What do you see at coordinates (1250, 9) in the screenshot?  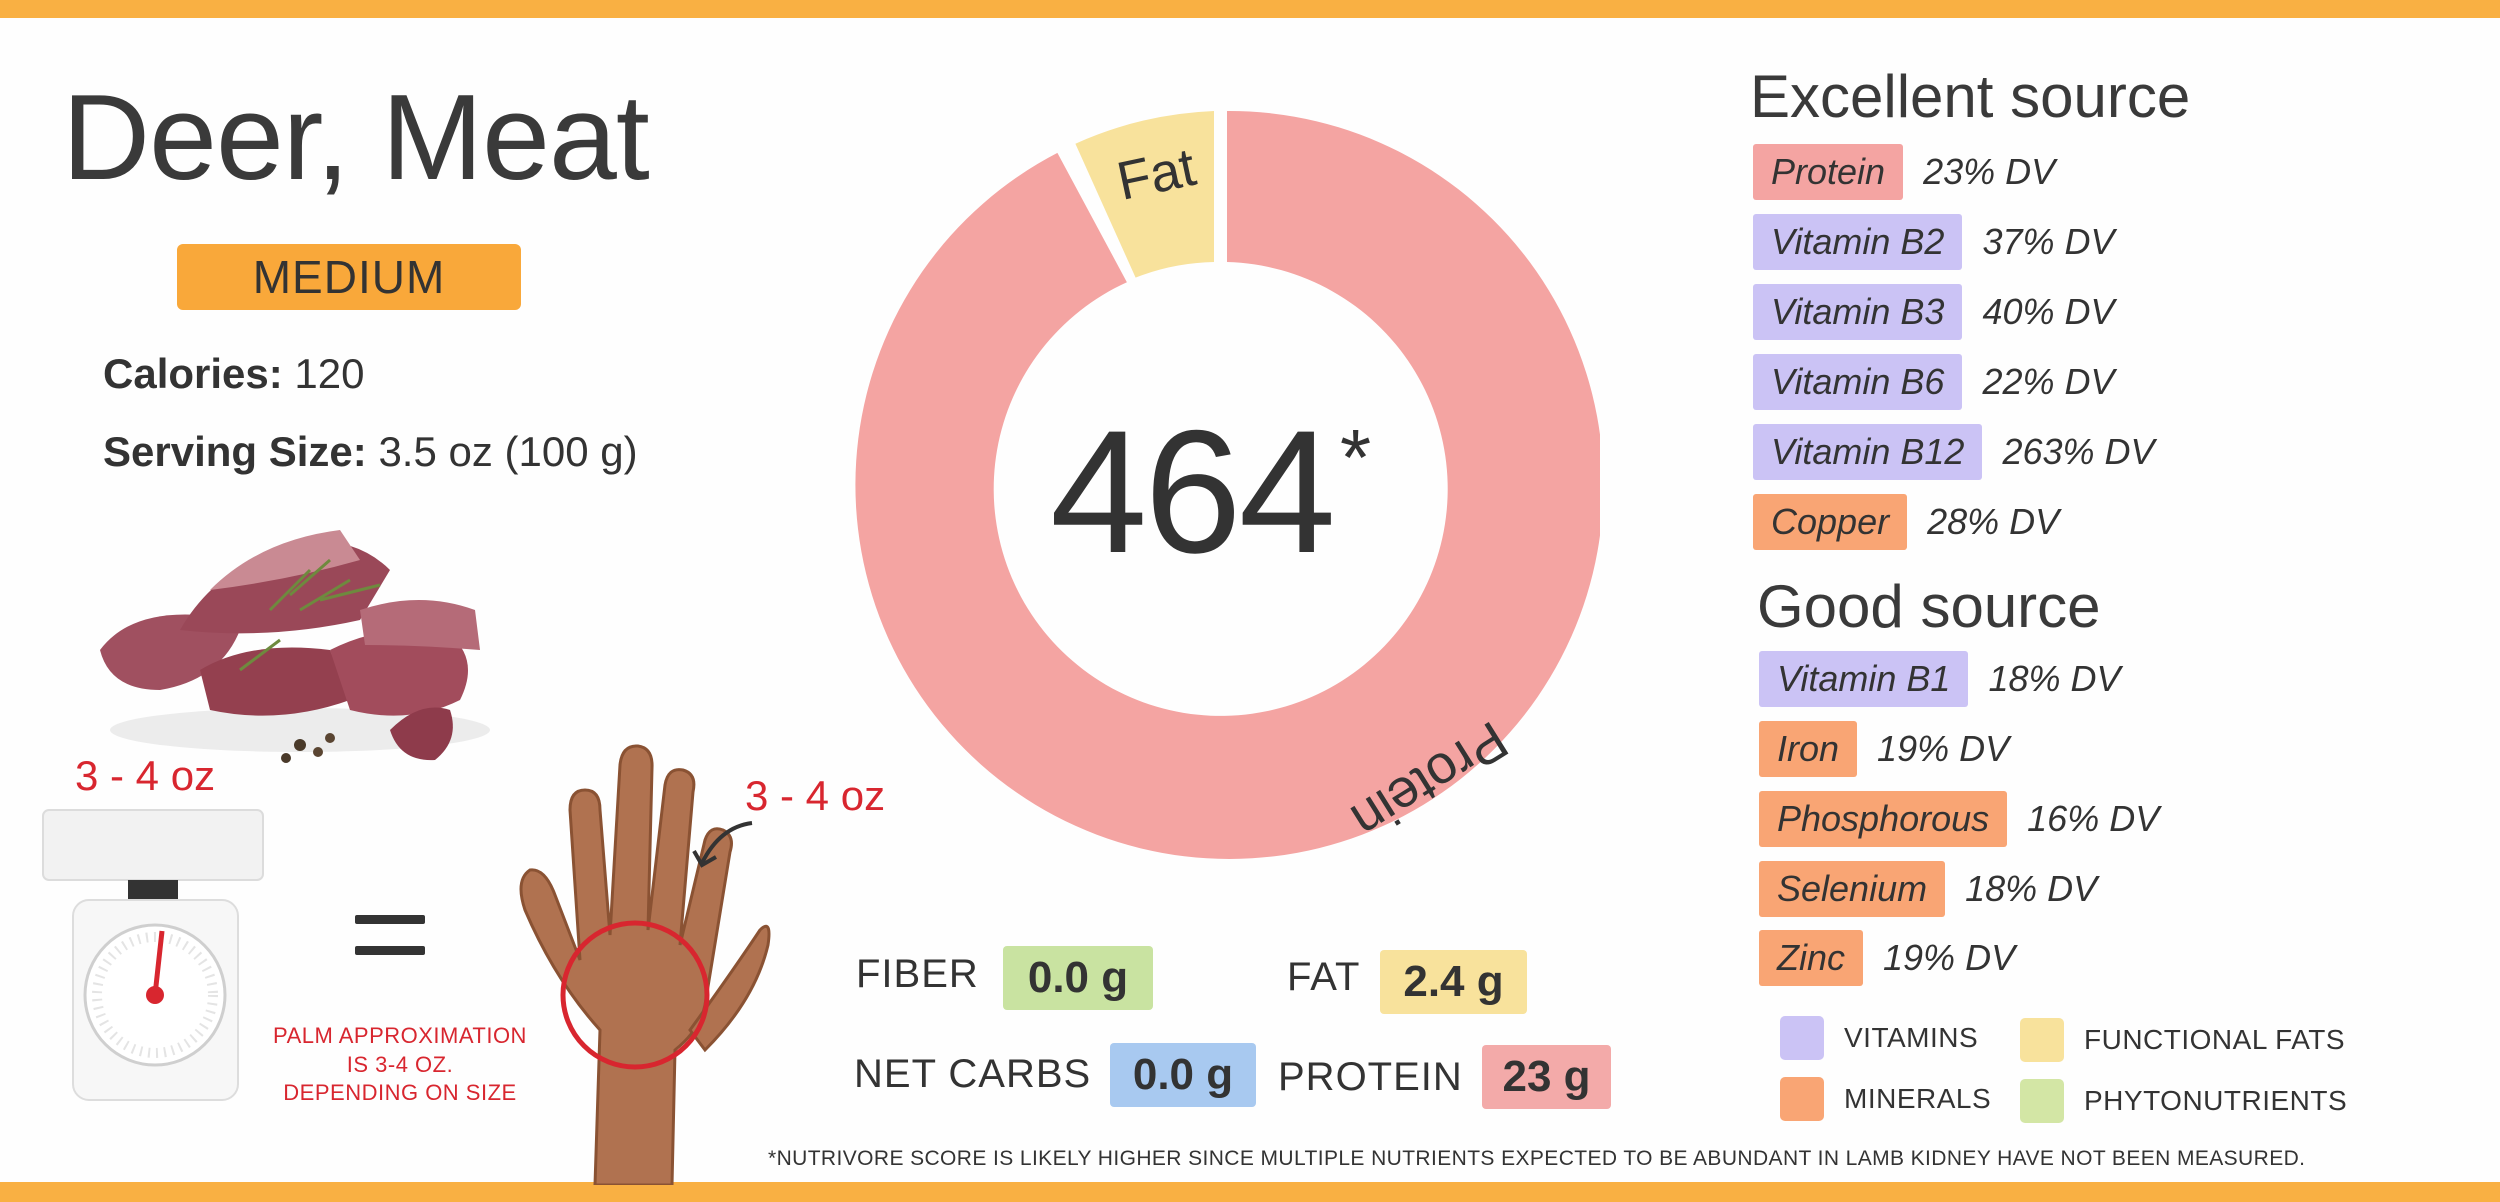 I see `top-accent-bar` at bounding box center [1250, 9].